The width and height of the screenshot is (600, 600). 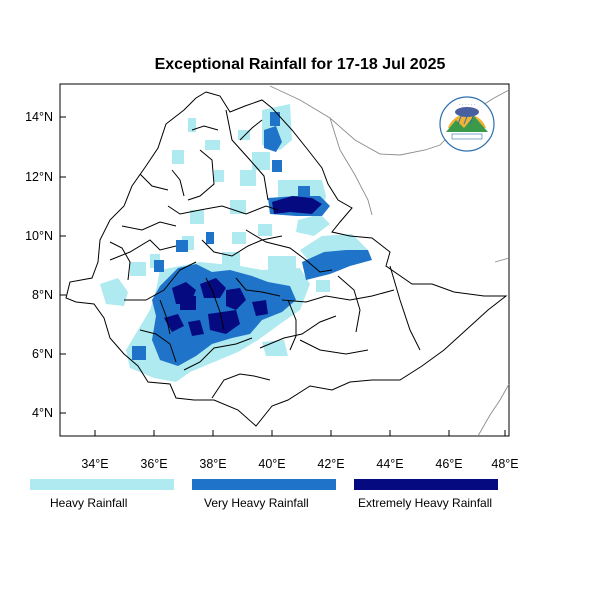 What do you see at coordinates (39, 177) in the screenshot?
I see `lat-tick-label: 12°N` at bounding box center [39, 177].